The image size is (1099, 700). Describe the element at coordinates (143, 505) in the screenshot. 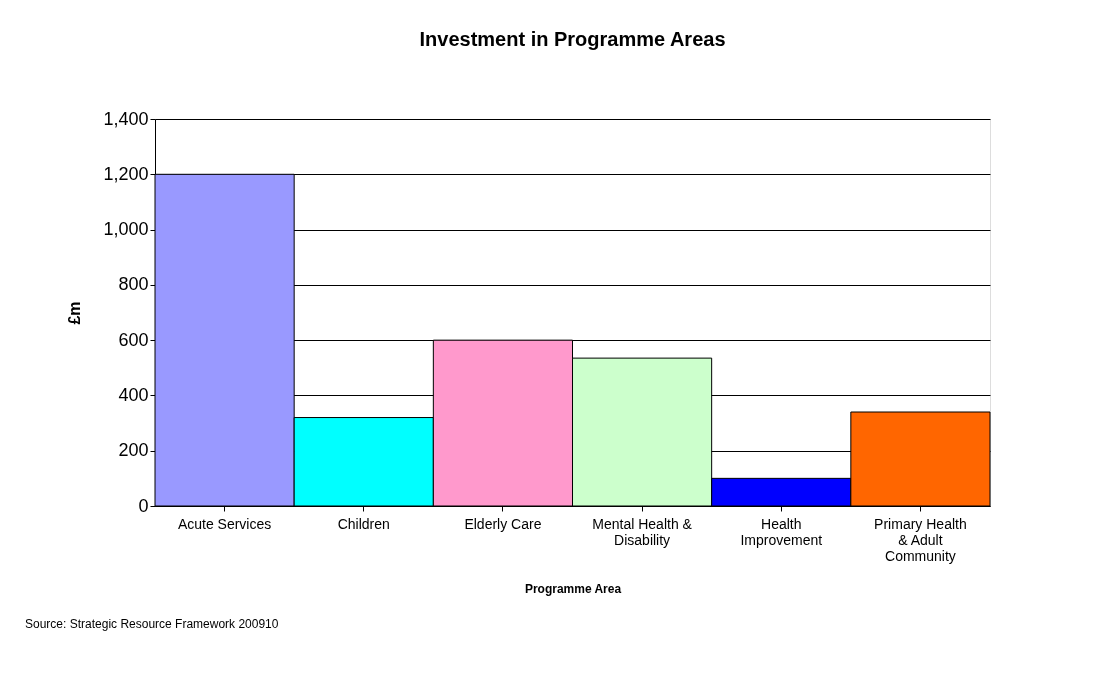

I see `y-tick-label: 0` at that location.